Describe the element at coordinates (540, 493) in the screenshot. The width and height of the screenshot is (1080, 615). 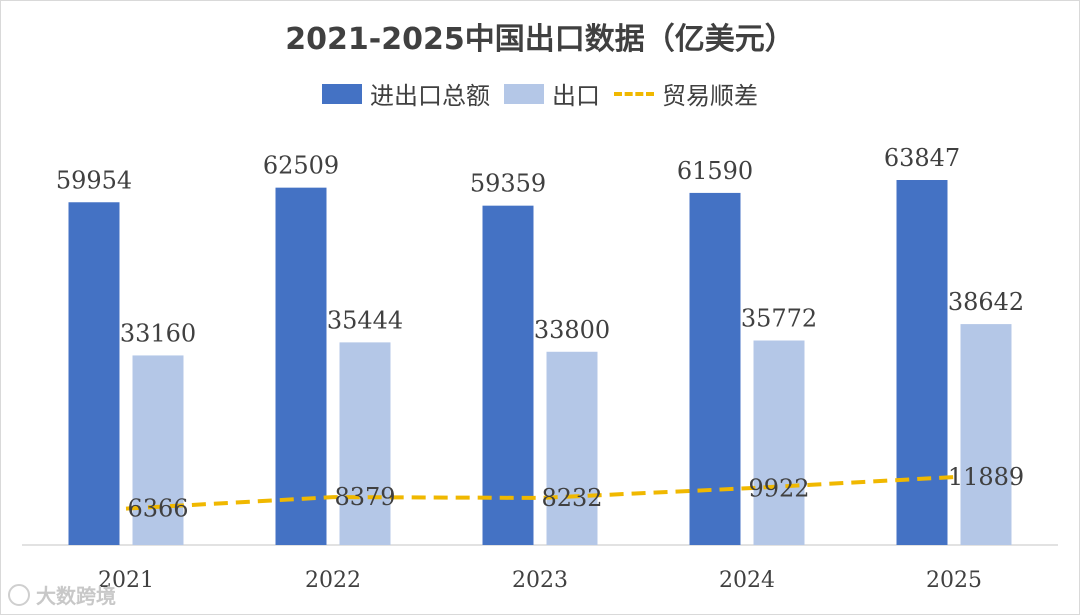
I see `trade-surplus-line` at that location.